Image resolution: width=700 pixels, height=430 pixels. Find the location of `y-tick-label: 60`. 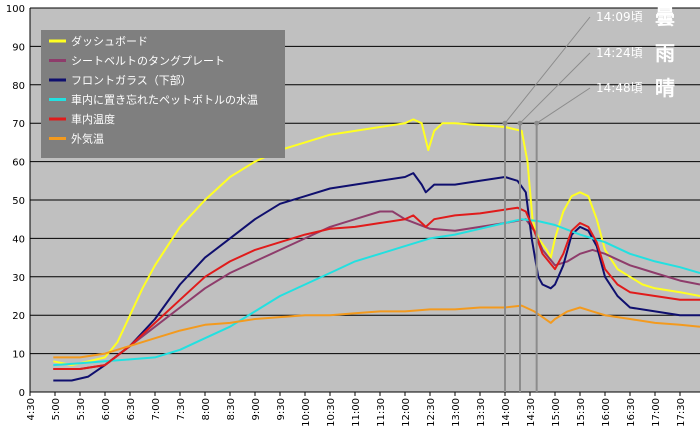

y-tick-label: 60 is located at coordinates (18, 163).